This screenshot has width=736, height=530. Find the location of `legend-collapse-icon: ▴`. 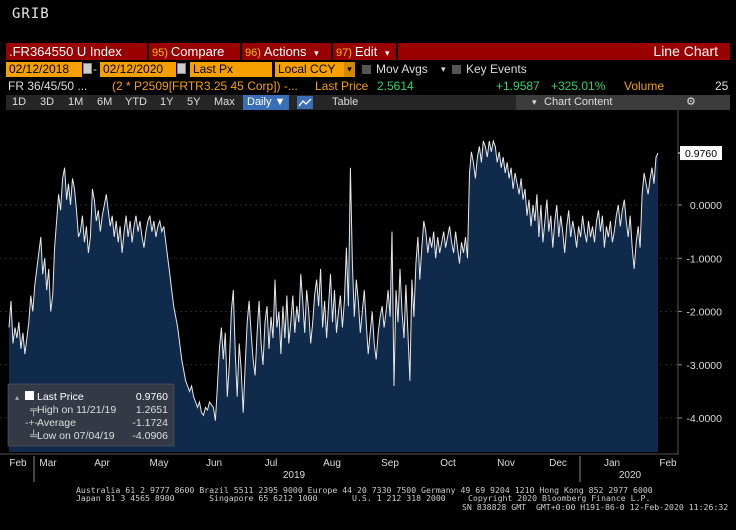

legend-collapse-icon: ▴ is located at coordinates (17, 397).